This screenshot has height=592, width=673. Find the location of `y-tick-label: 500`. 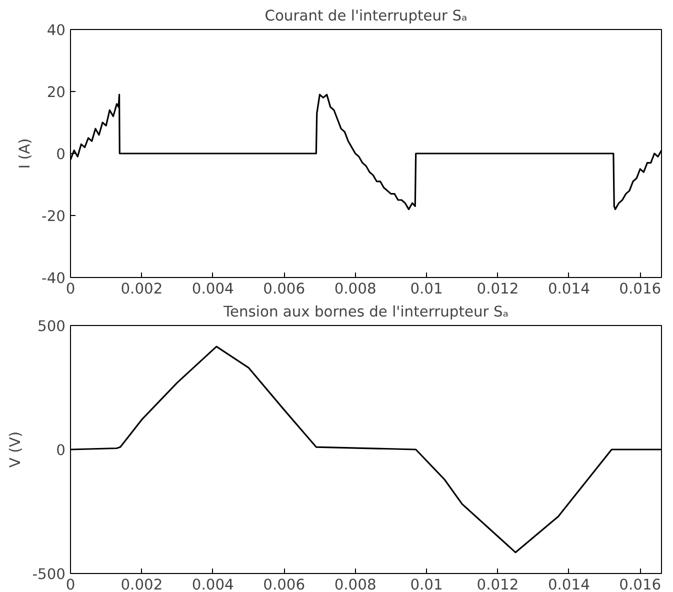

y-tick-label: 500 is located at coordinates (52, 326).